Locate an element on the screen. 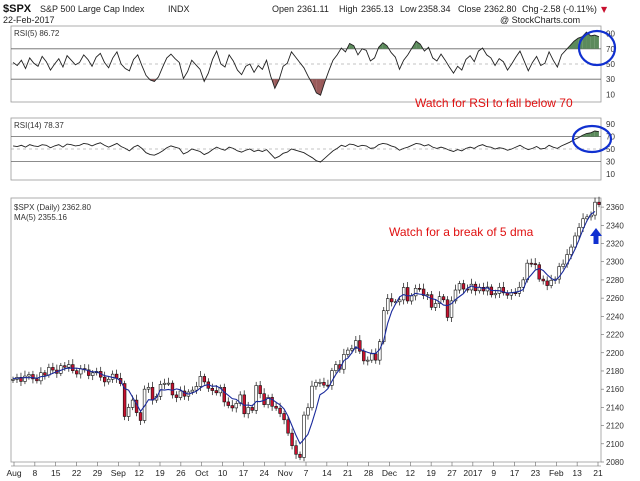 The image size is (640, 481). y-tick-label: 10 is located at coordinates (610, 174).